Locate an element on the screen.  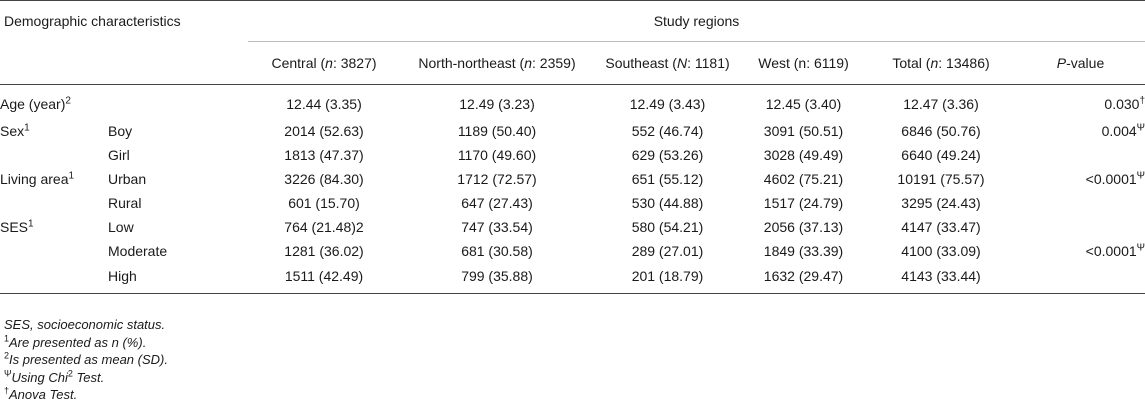
cell-southeast: 289 (27.01) is located at coordinates (667, 251).